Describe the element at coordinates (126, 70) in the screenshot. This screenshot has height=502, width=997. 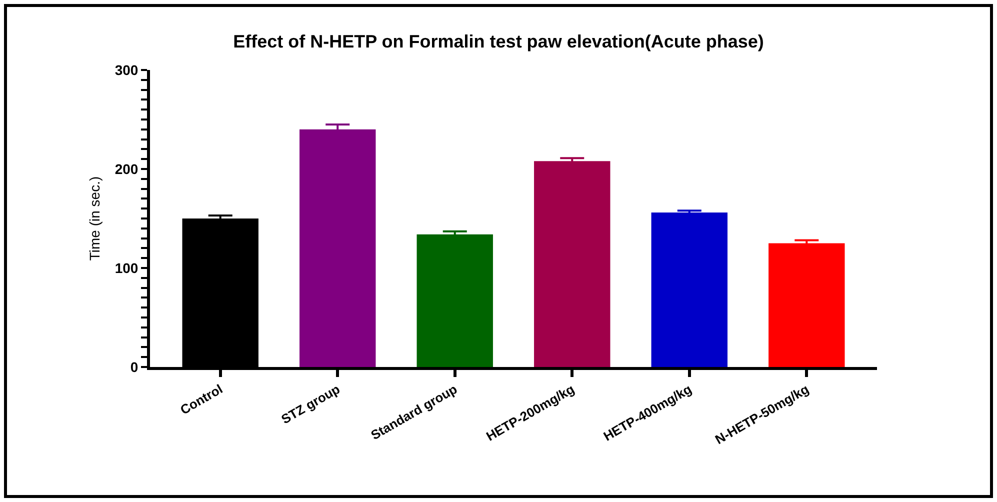
I see `y-tick-label: 300` at that location.